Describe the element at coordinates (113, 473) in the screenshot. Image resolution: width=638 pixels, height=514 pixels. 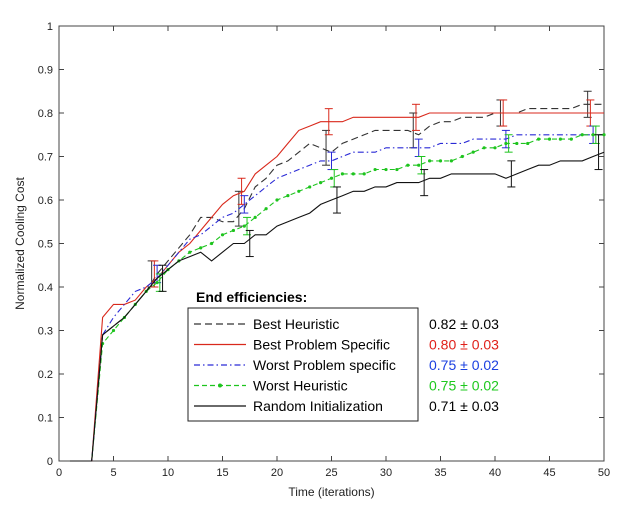
I see `x-tick-label: 5` at that location.